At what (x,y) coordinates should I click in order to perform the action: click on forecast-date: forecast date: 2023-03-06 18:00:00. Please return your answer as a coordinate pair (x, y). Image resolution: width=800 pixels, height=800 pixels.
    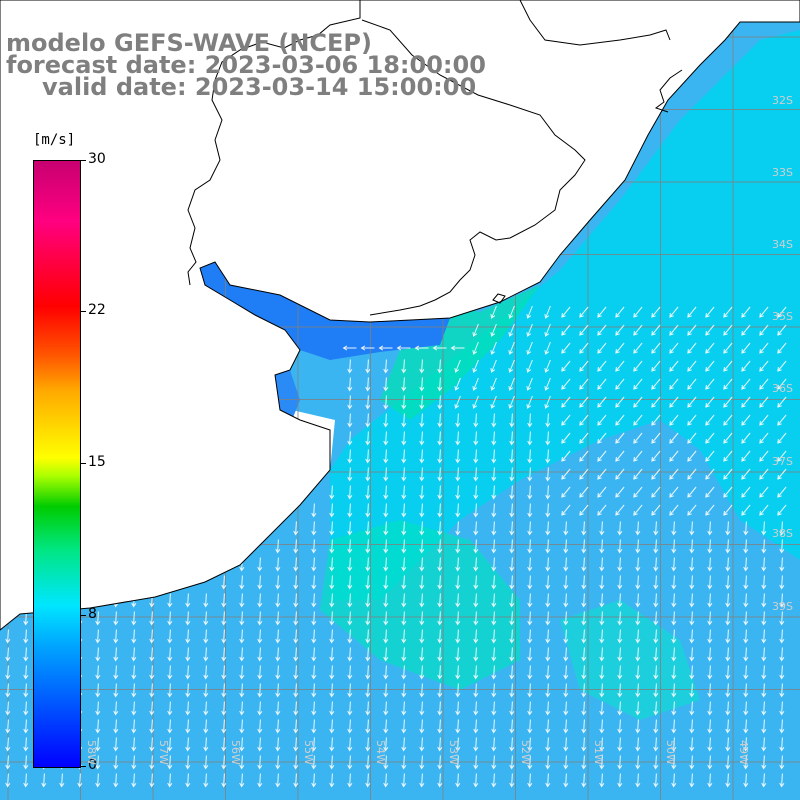
    Looking at the image, I should click on (246, 65).